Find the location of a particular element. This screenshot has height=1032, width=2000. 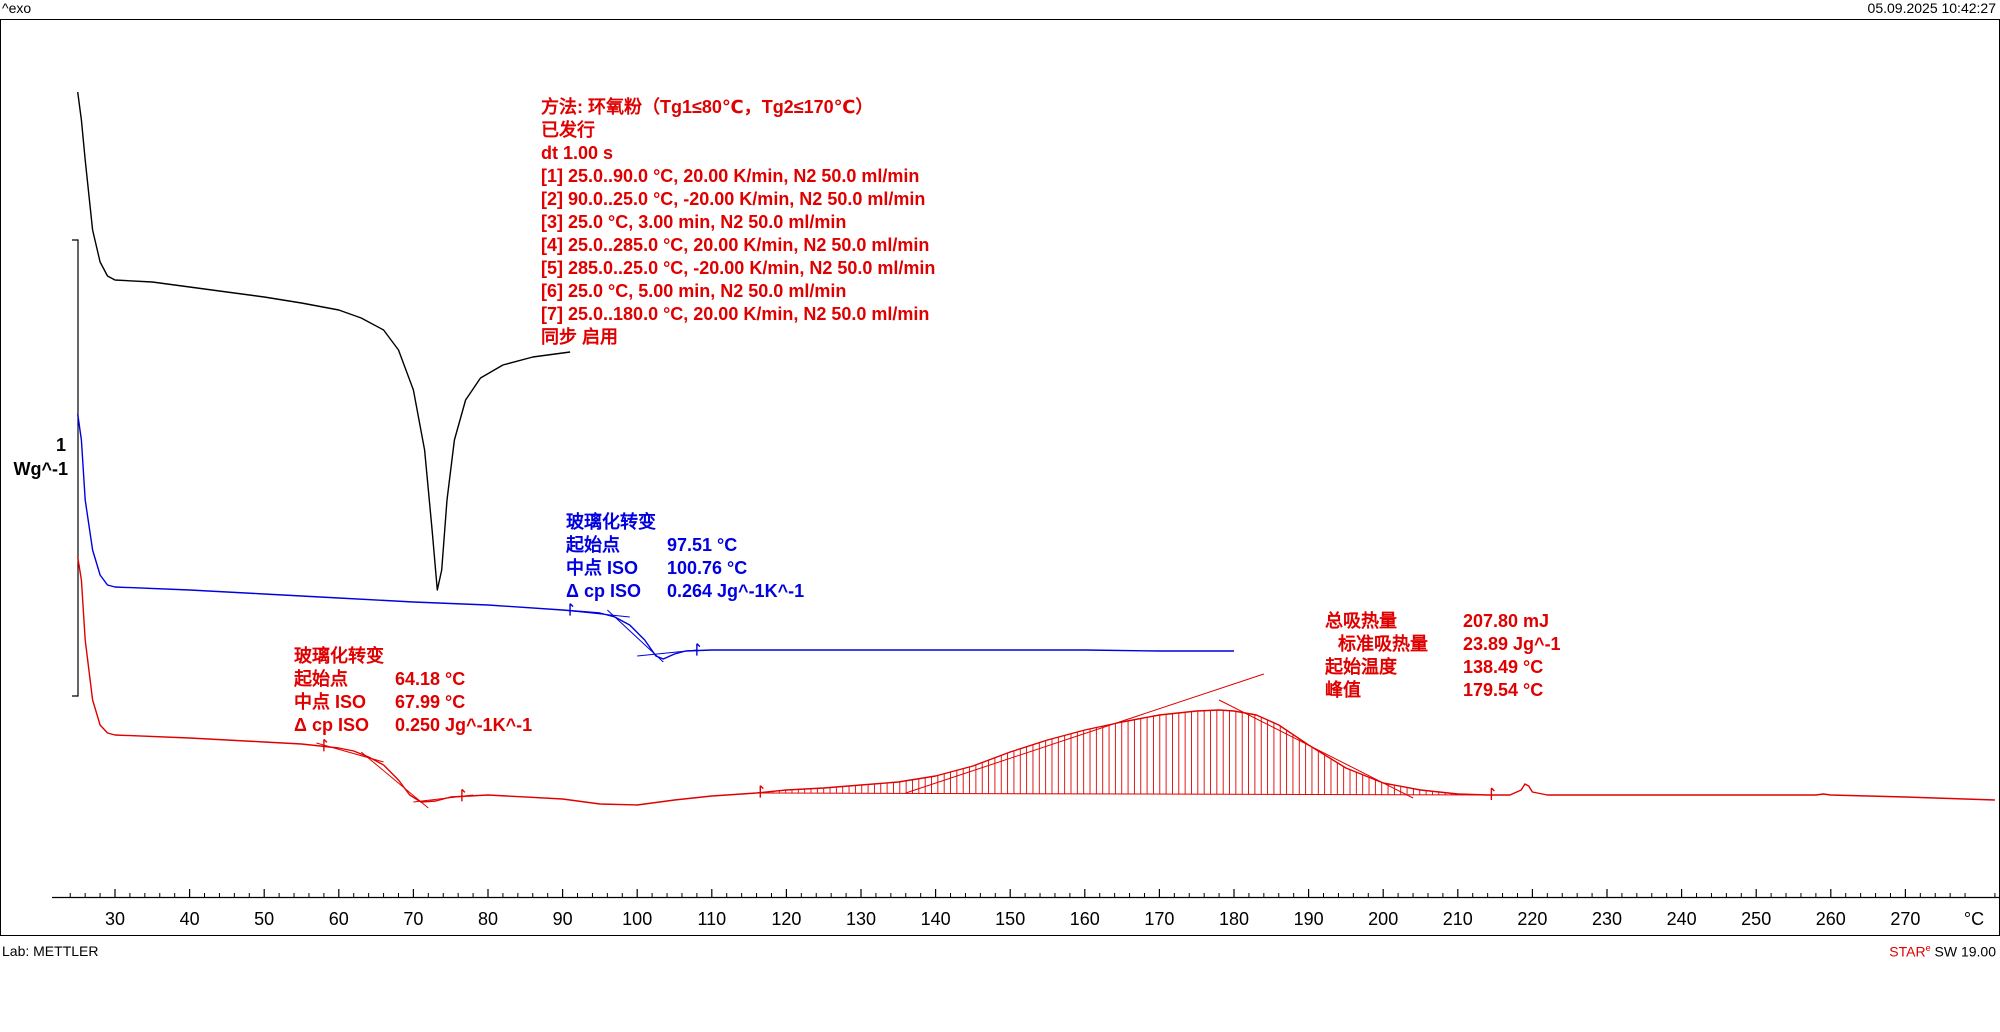

x-tick-label: 30 is located at coordinates (115, 919).